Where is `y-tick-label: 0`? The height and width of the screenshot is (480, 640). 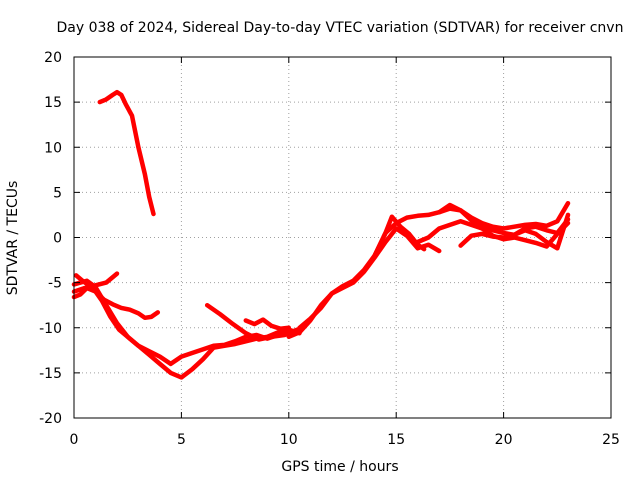
y-tick-label: 0 is located at coordinates (57, 239).